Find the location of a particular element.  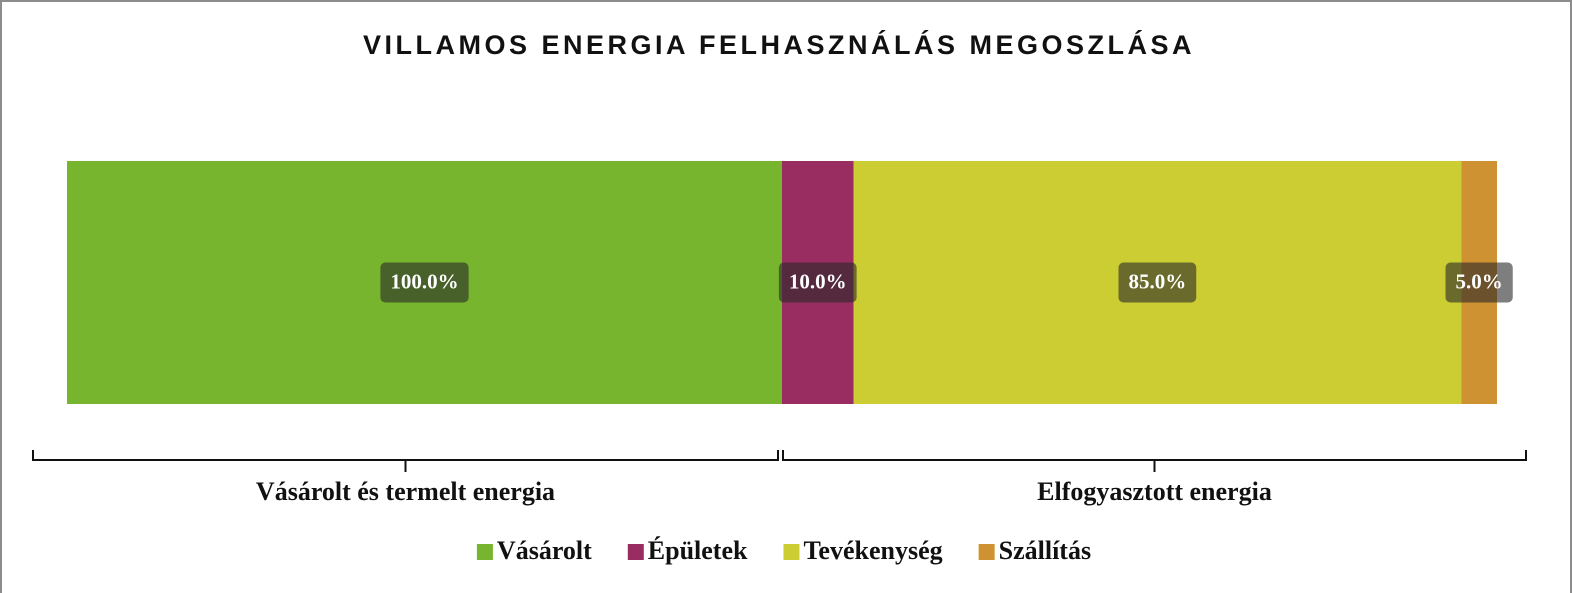

data-label: 85.0% is located at coordinates (1158, 281).